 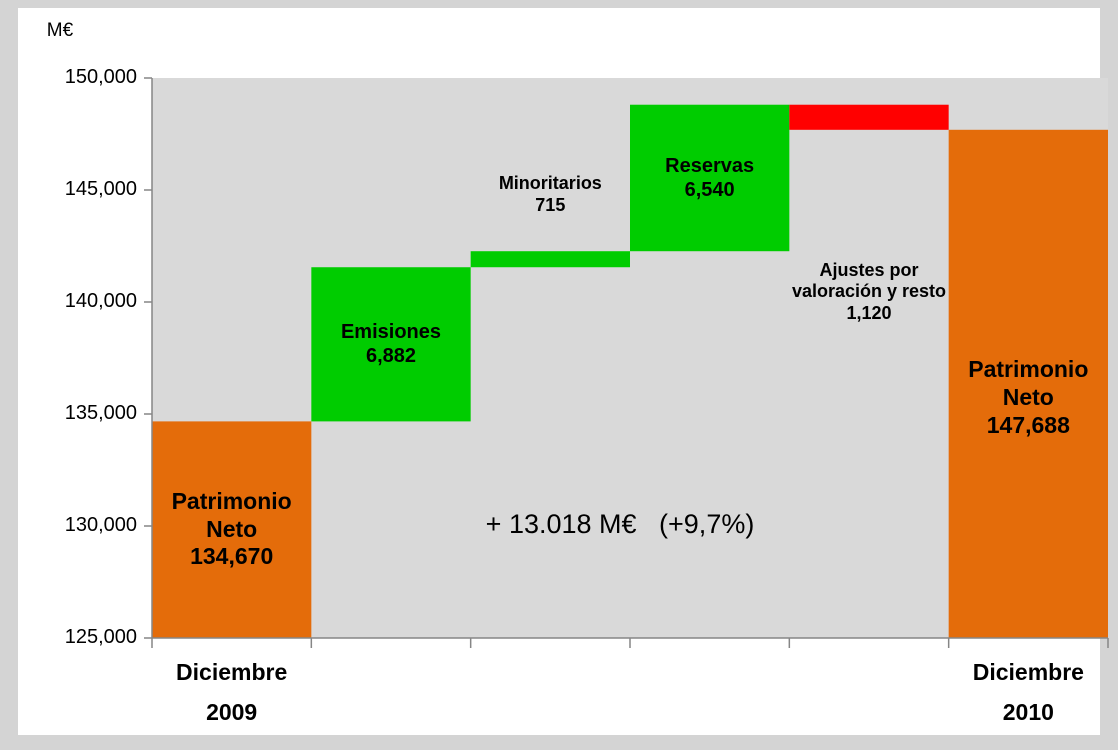 I want to click on bar-label: Patrimonio Neto 147,688, so click(x=1028, y=397).